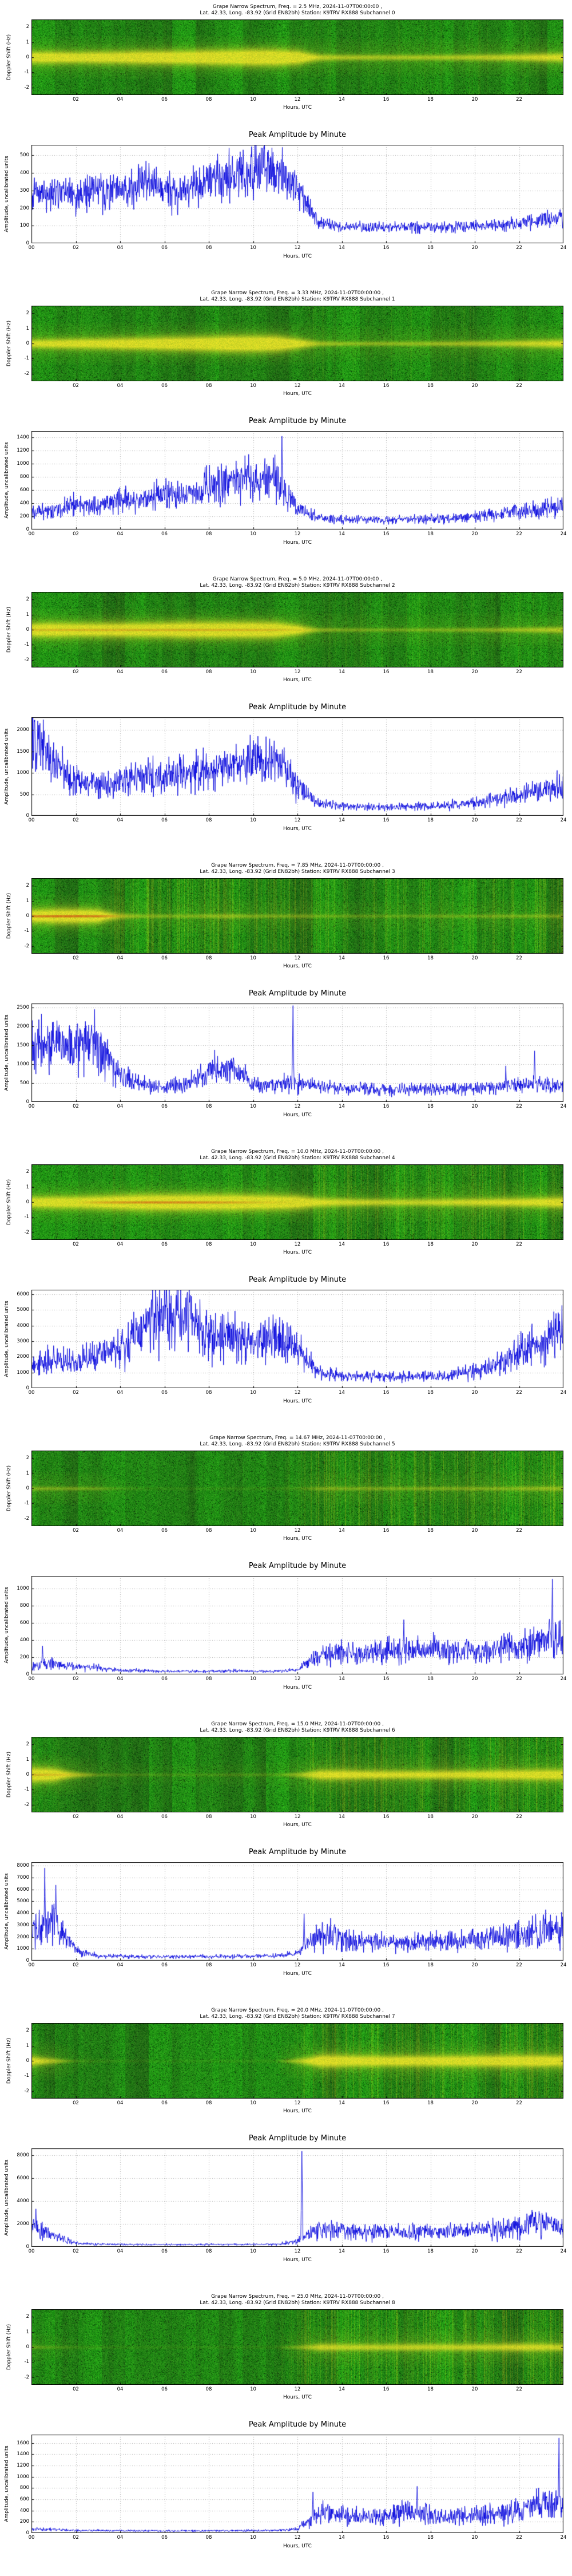 The image size is (572, 2576). I want to click on spectrogram-x-tick-label: 08, so click(208, 1531).